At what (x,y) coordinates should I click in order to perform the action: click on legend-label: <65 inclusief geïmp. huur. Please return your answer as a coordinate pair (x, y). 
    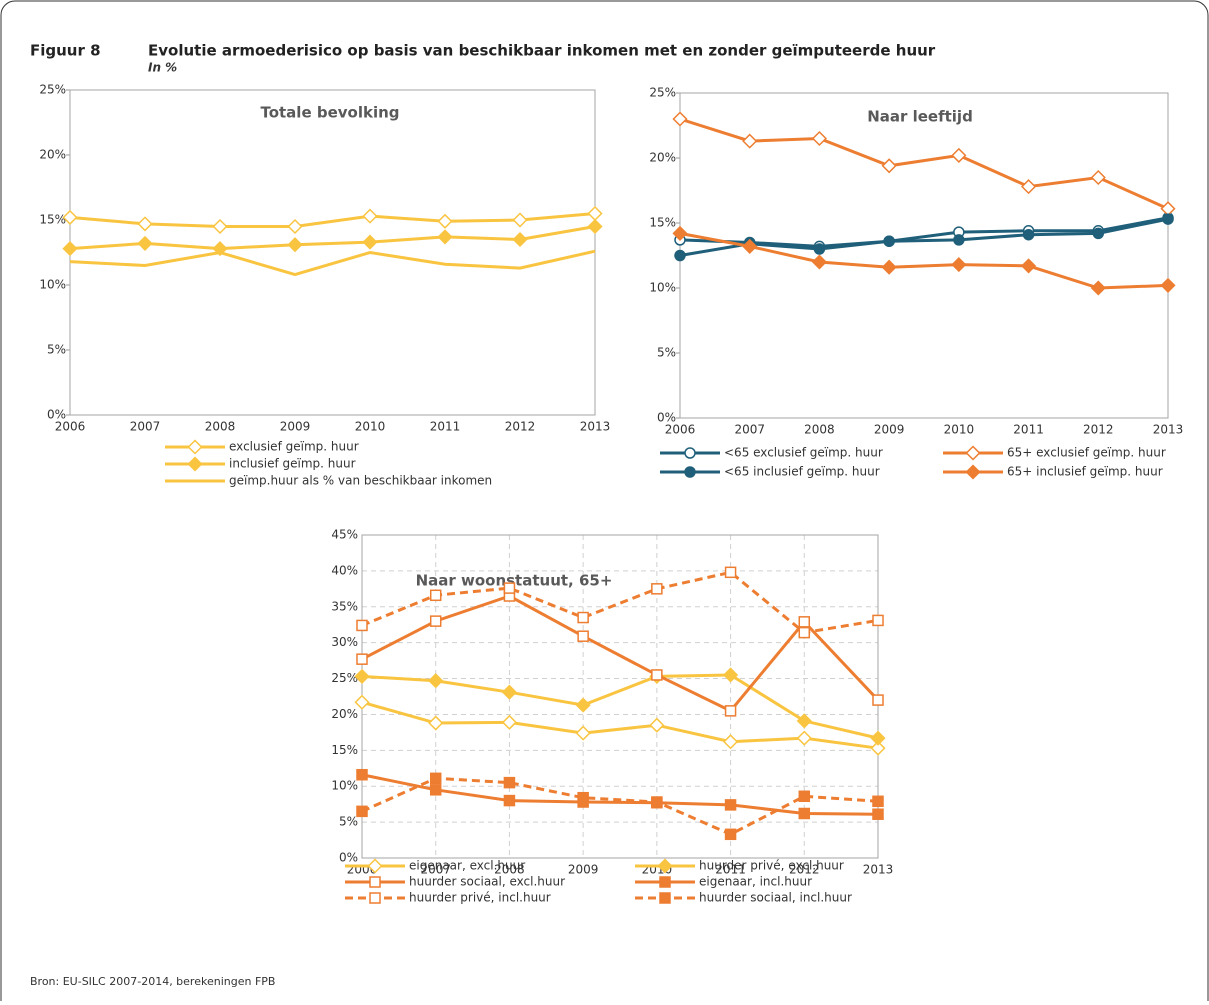
    Looking at the image, I should click on (802, 472).